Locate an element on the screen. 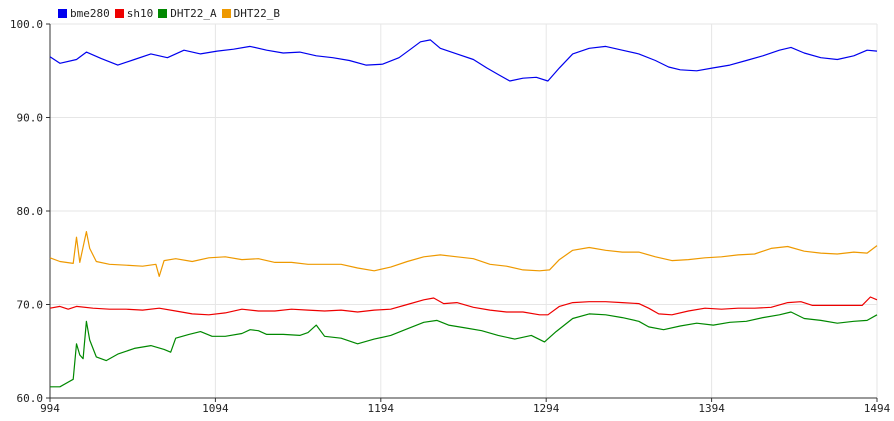 This screenshot has width=894, height=421. series-line-sh10 is located at coordinates (463, 306).